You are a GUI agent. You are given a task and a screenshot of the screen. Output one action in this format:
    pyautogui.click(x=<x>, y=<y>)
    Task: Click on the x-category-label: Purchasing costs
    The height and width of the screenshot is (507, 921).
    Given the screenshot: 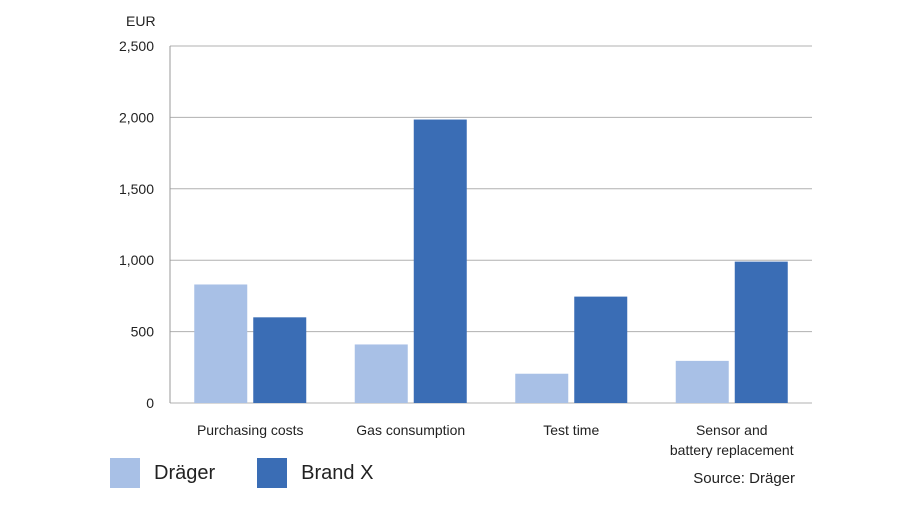 What is the action you would take?
    pyautogui.click(x=250, y=430)
    